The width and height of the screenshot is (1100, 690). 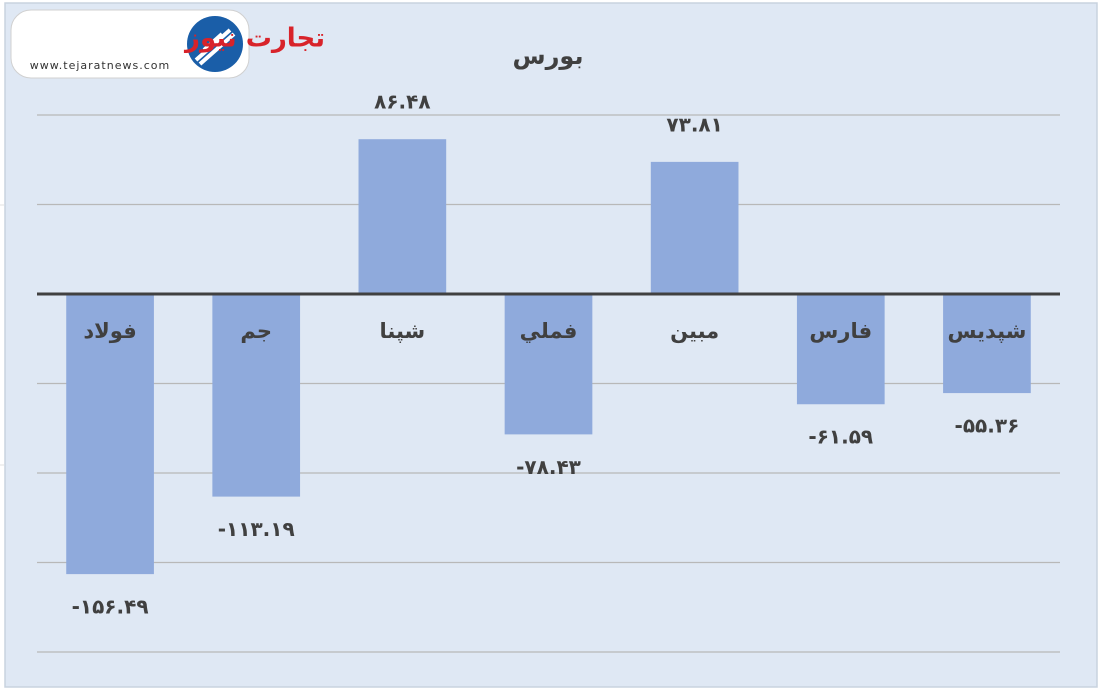 I want to click on value-label: ۸۶.۴۸, so click(x=402, y=102).